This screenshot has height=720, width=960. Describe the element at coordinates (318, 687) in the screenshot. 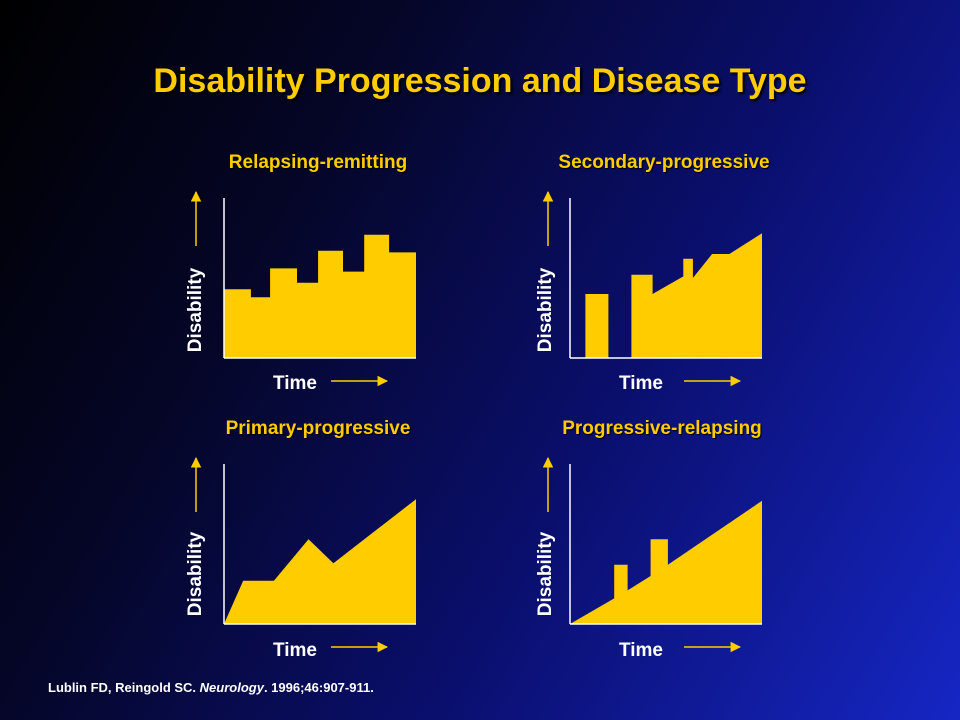

I see `citation-details: . 1996;46:907-911.` at that location.